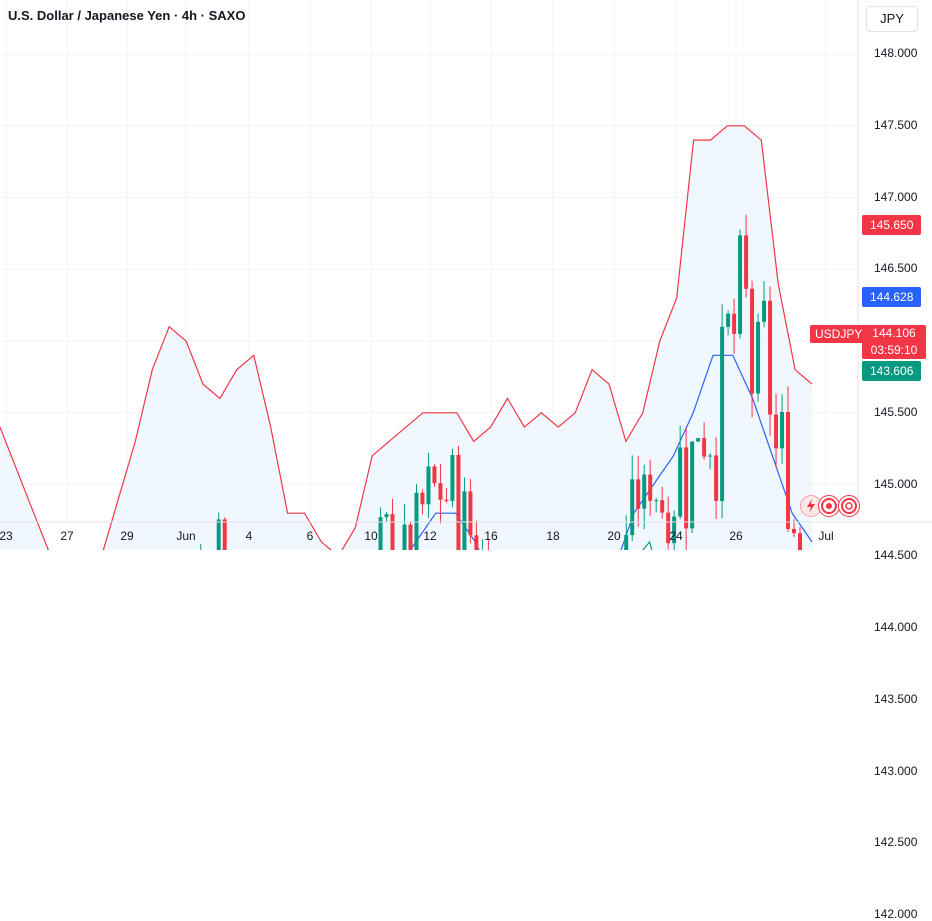 The width and height of the screenshot is (932, 921). What do you see at coordinates (892, 19) in the screenshot?
I see `currency-button: JPY` at bounding box center [892, 19].